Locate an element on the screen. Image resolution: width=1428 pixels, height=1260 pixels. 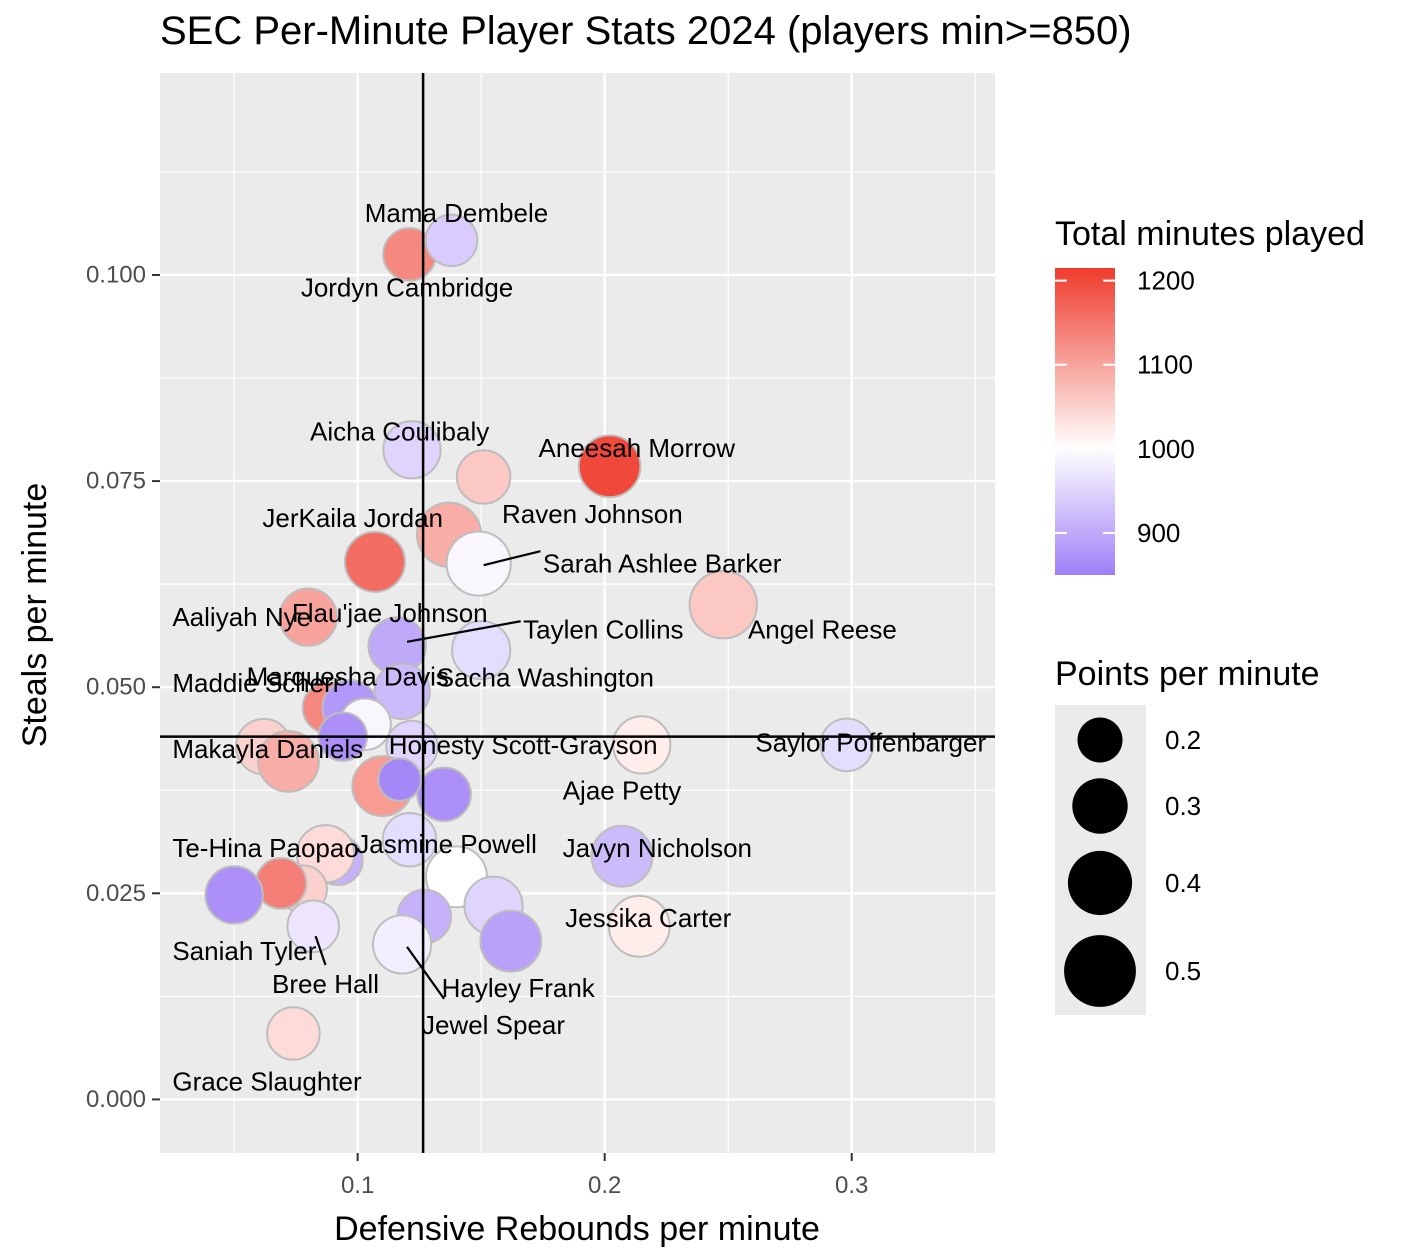
point-label: Grace Slaughter is located at coordinates (267, 1081).